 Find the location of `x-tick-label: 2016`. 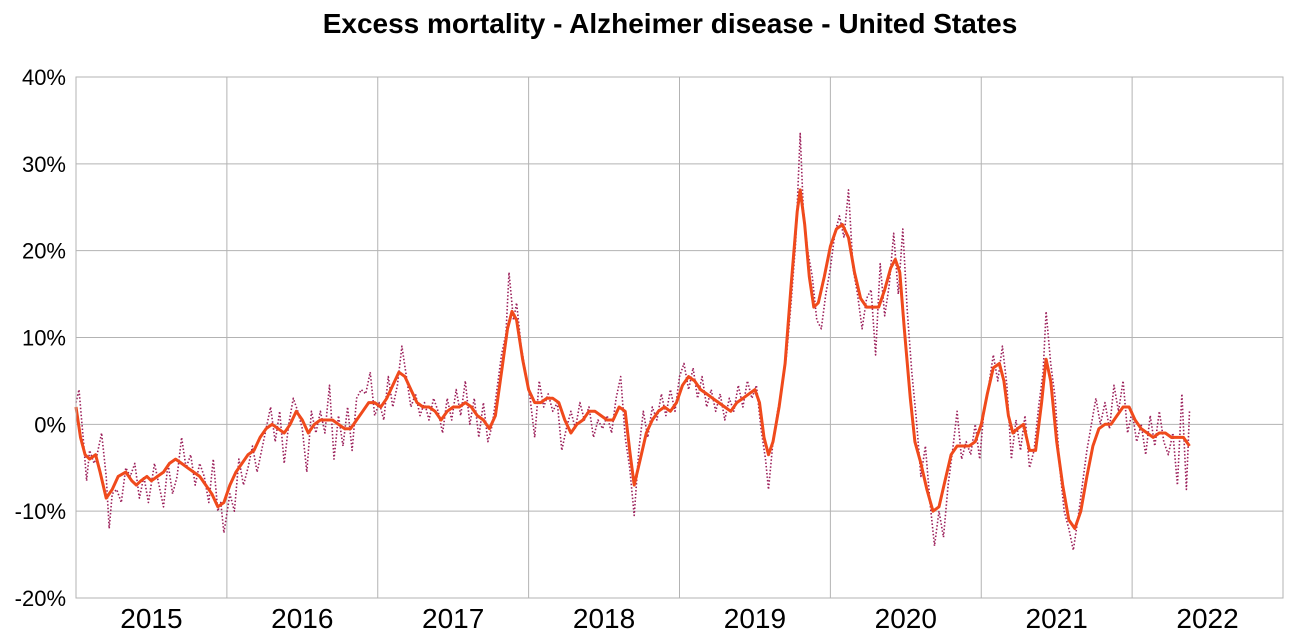

x-tick-label: 2016 is located at coordinates (302, 618).